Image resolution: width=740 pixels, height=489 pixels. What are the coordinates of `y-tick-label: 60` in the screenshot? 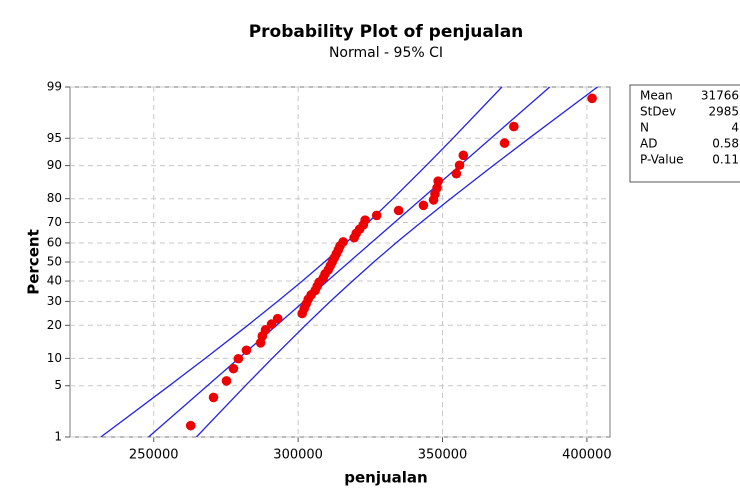 It's located at (54, 242).